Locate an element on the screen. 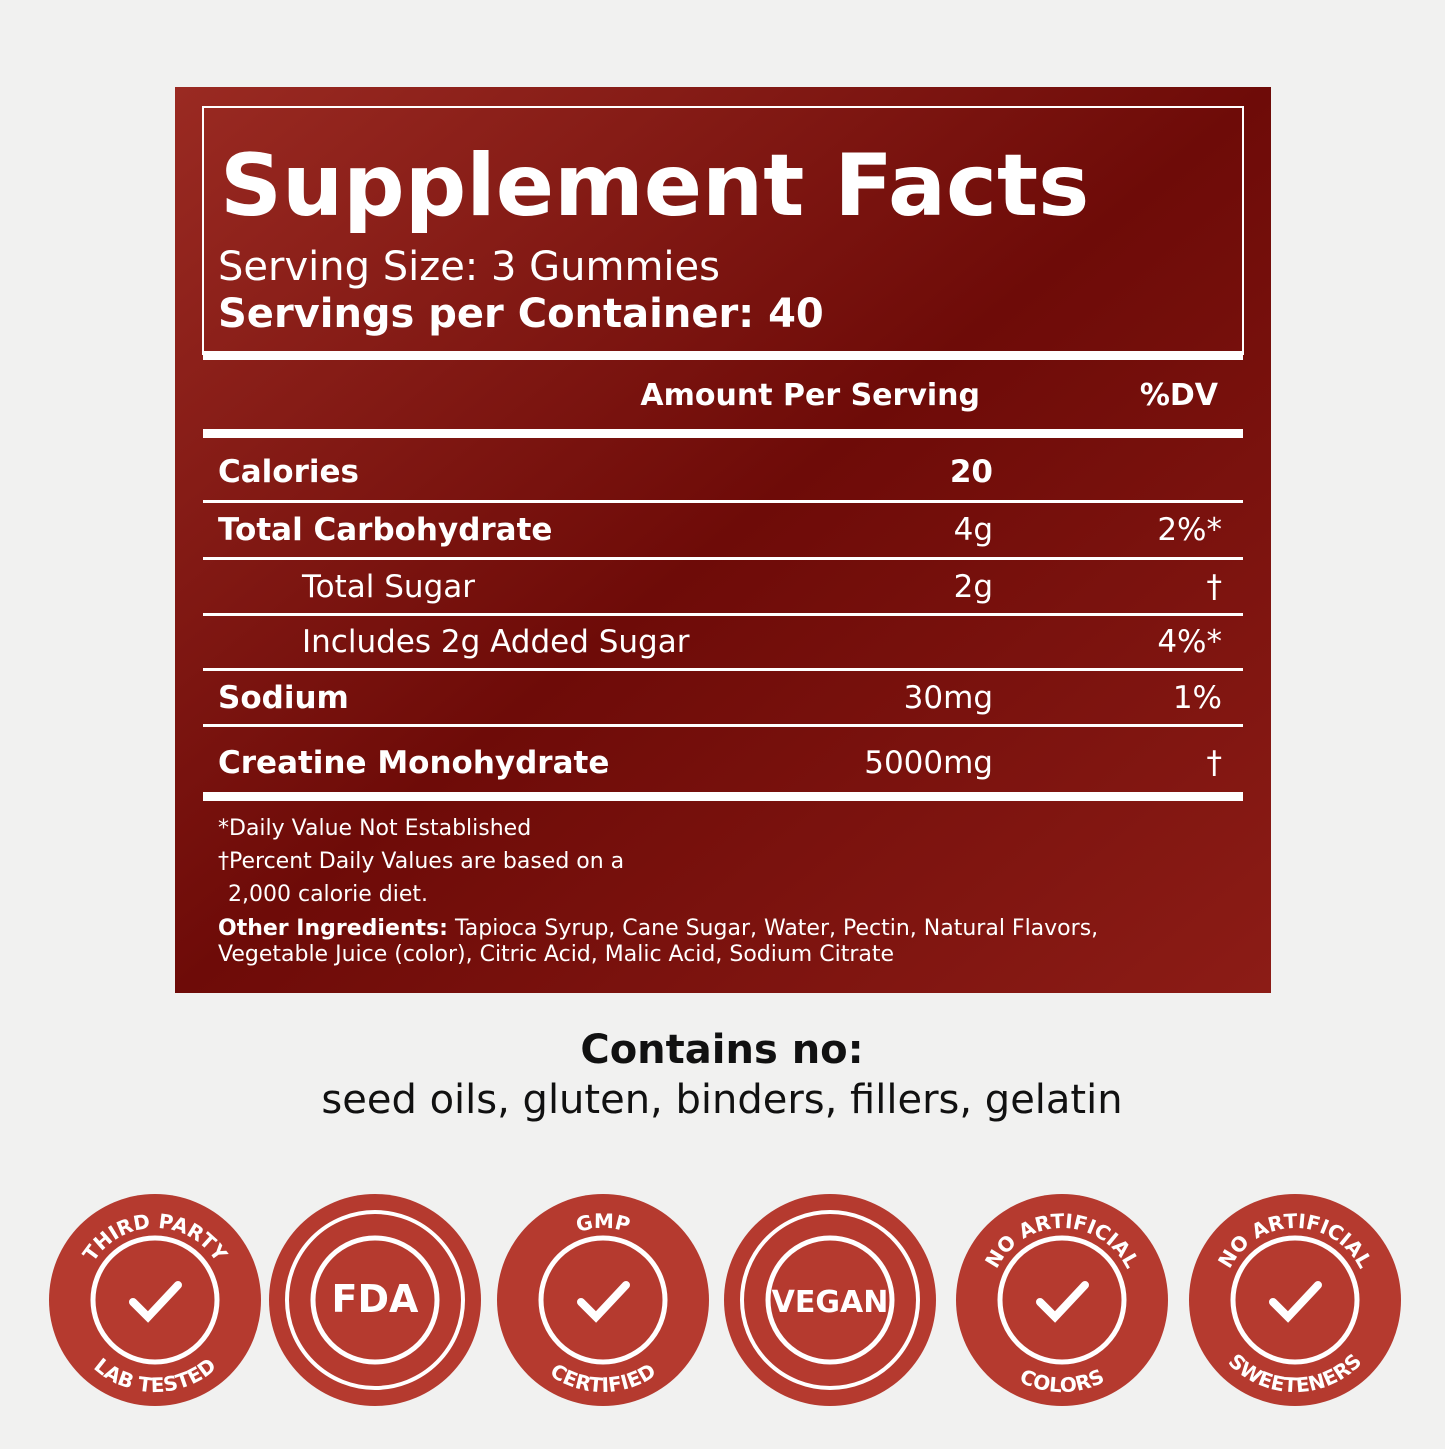  facts-title: Supplement Facts is located at coordinates (654, 186).